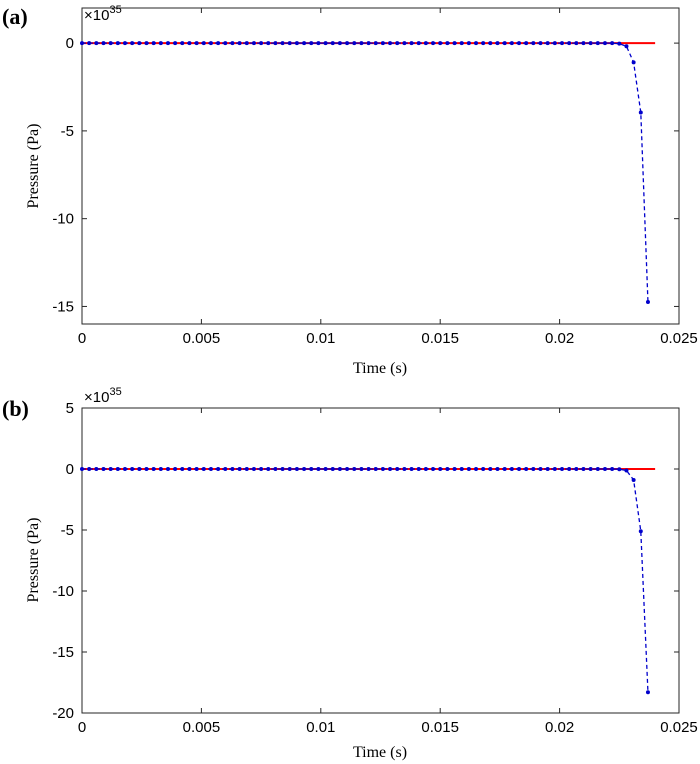 This screenshot has height=764, width=700. I want to click on panel-label: (a), so click(15, 16).